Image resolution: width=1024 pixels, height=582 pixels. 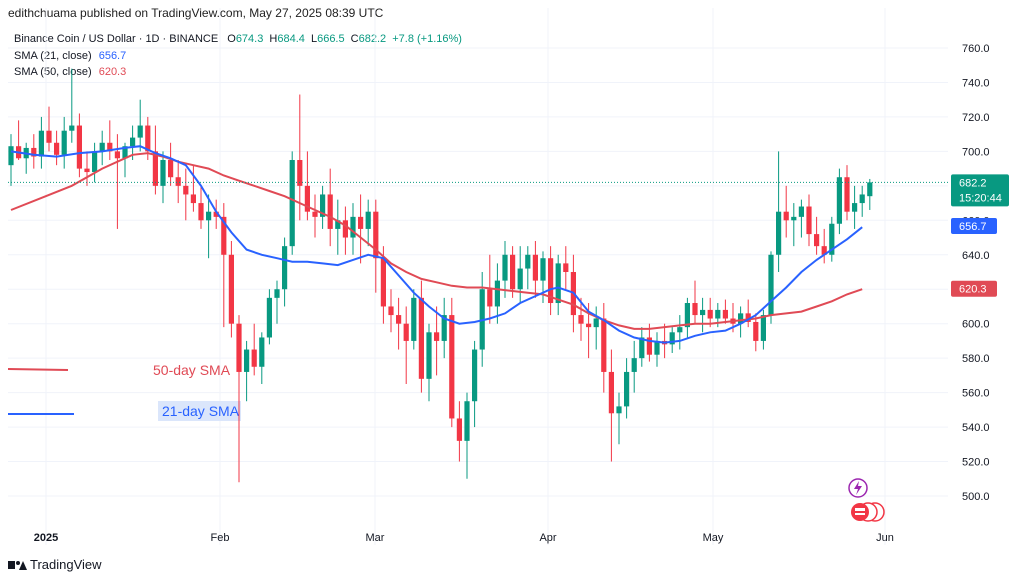 What do you see at coordinates (46, 538) in the screenshot?
I see `x-tick-label: 2025` at bounding box center [46, 538].